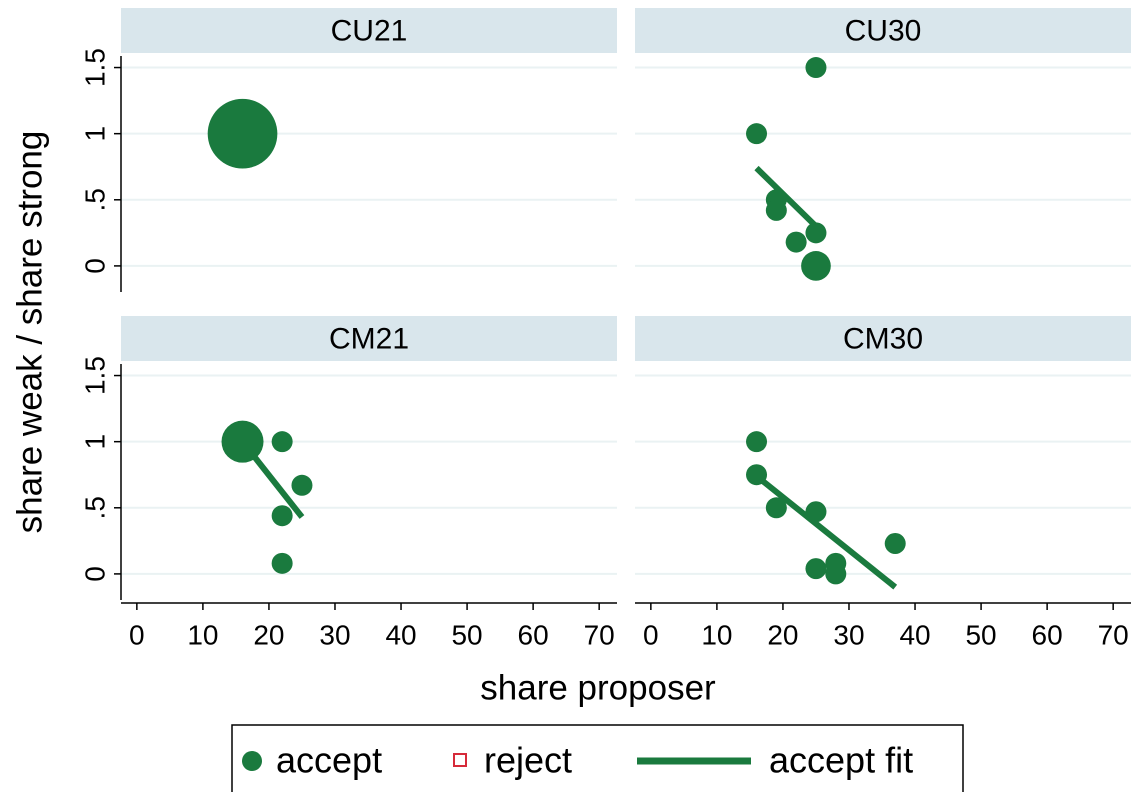  I want to click on legend-label: accept fit, so click(841, 760).